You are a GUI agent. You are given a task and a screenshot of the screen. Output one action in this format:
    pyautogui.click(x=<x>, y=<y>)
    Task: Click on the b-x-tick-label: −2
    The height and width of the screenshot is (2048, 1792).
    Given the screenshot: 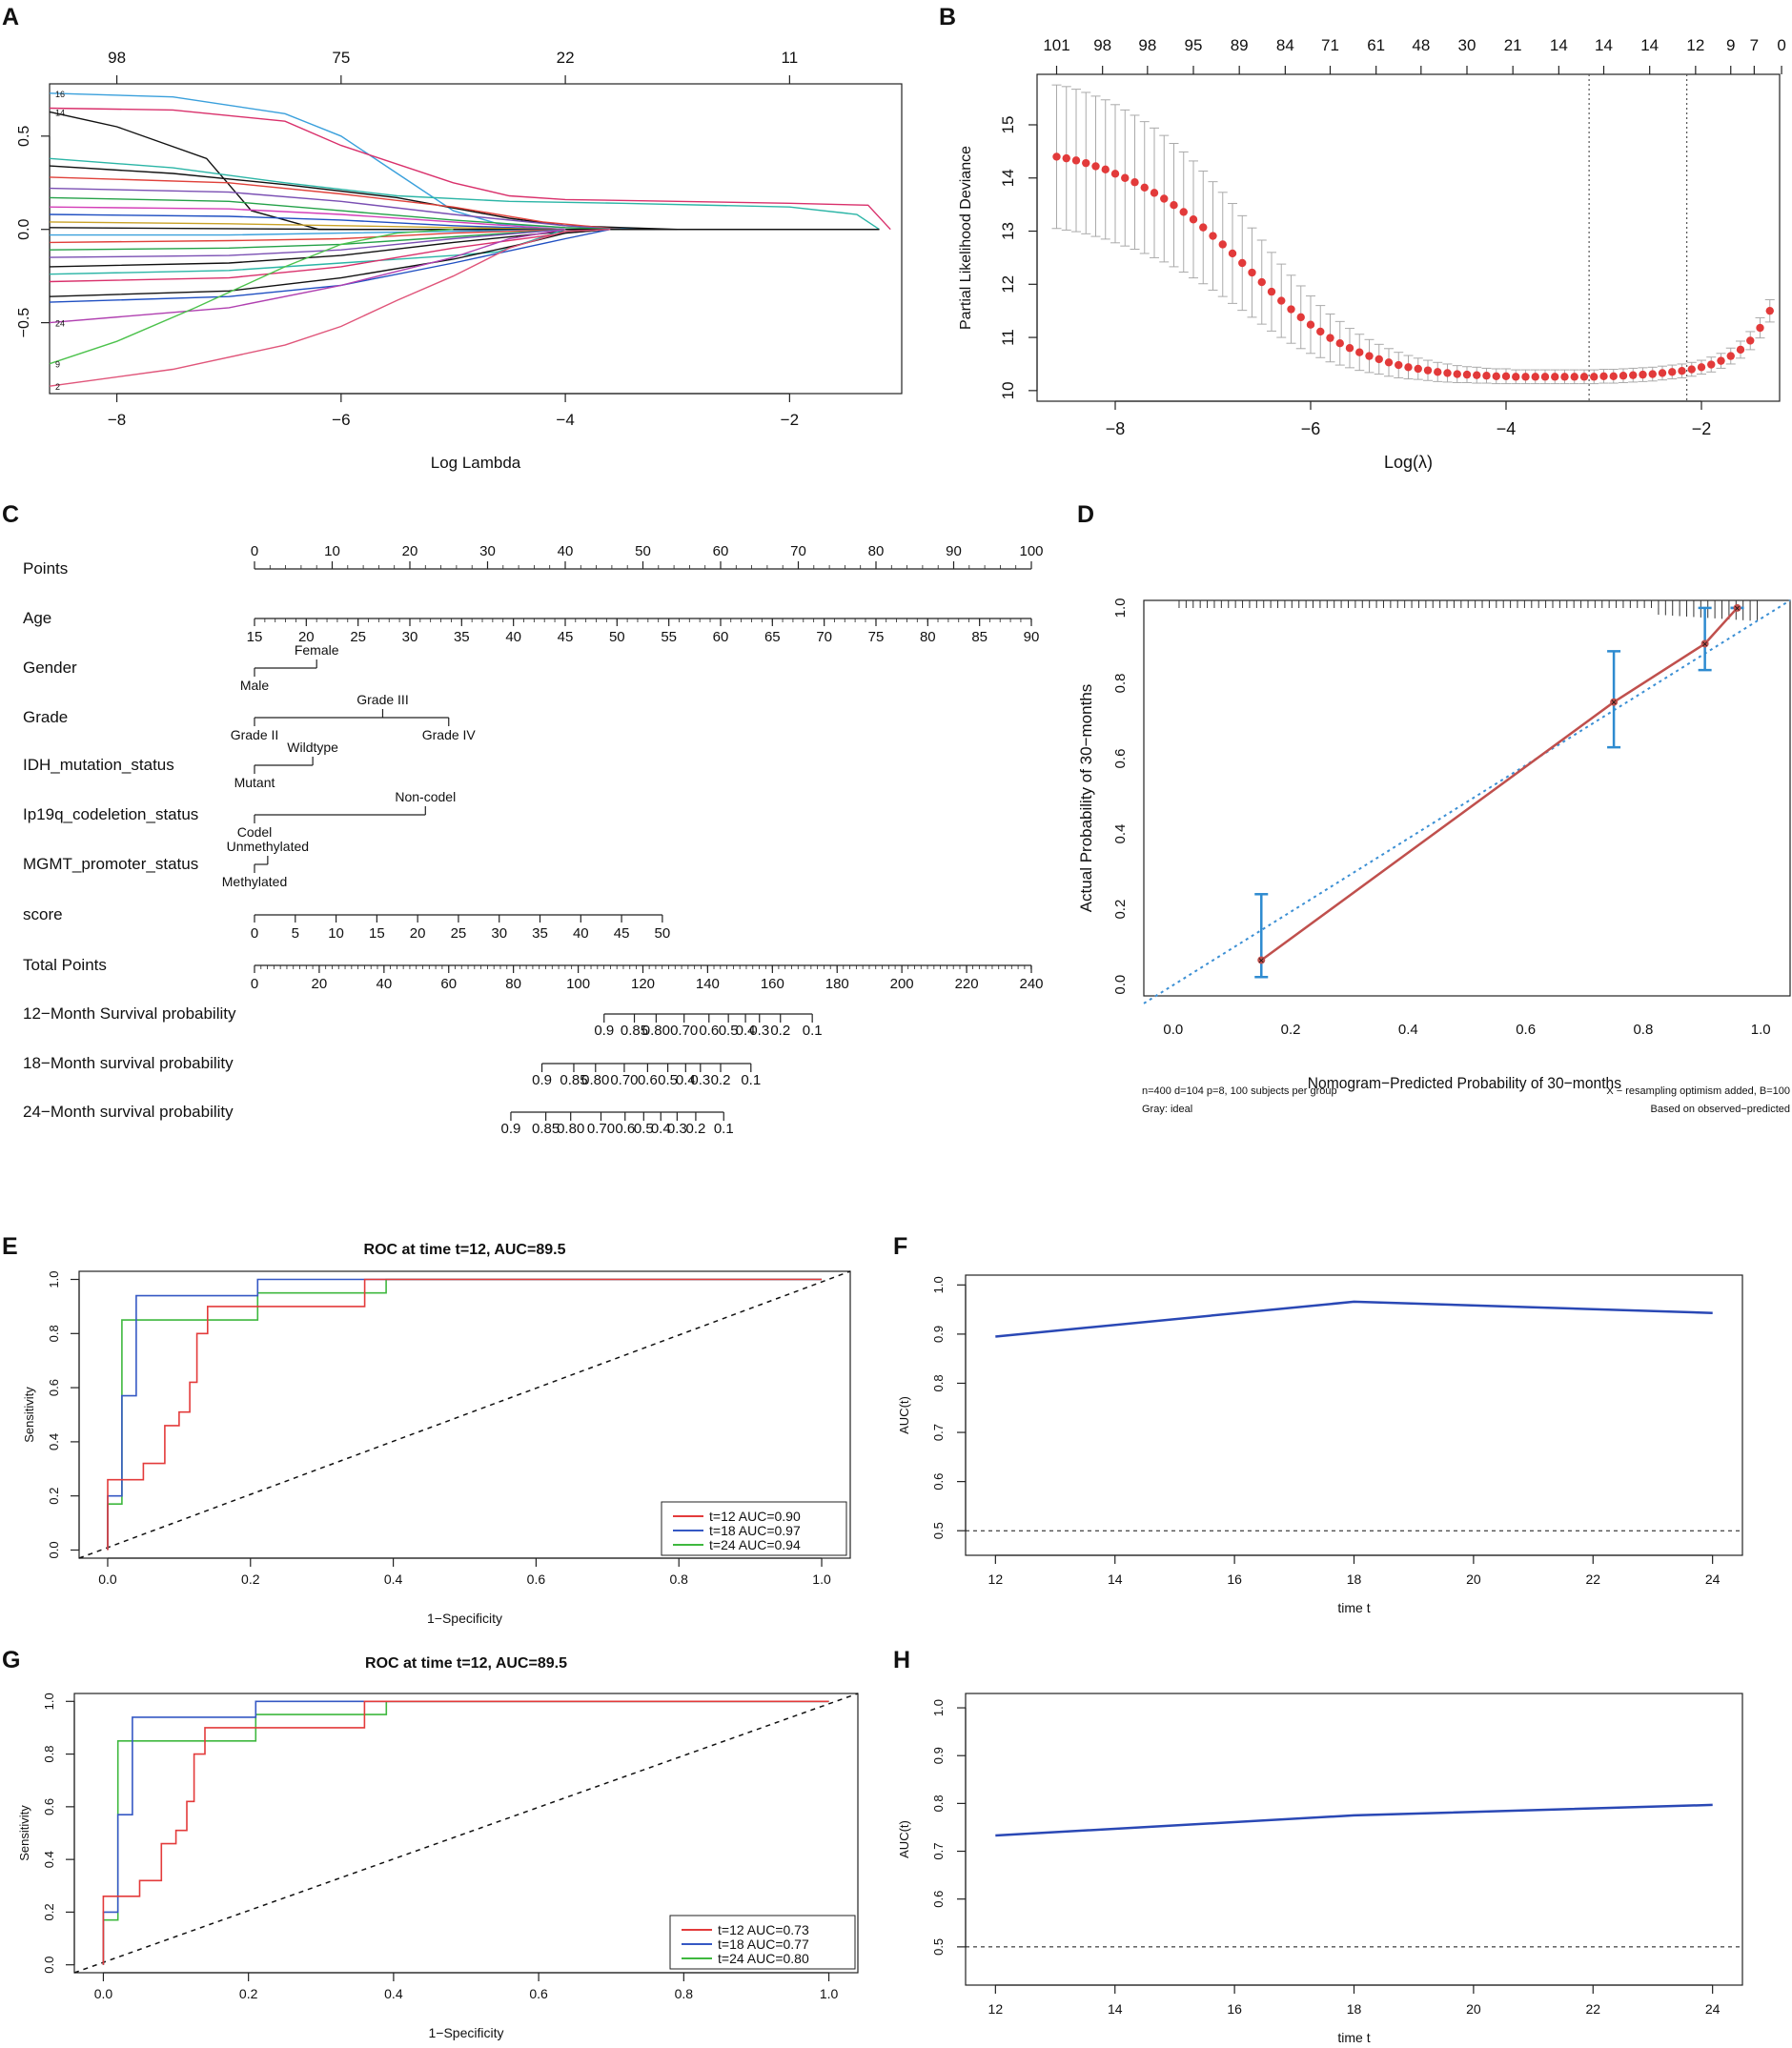 What is the action you would take?
    pyautogui.click(x=1702, y=428)
    